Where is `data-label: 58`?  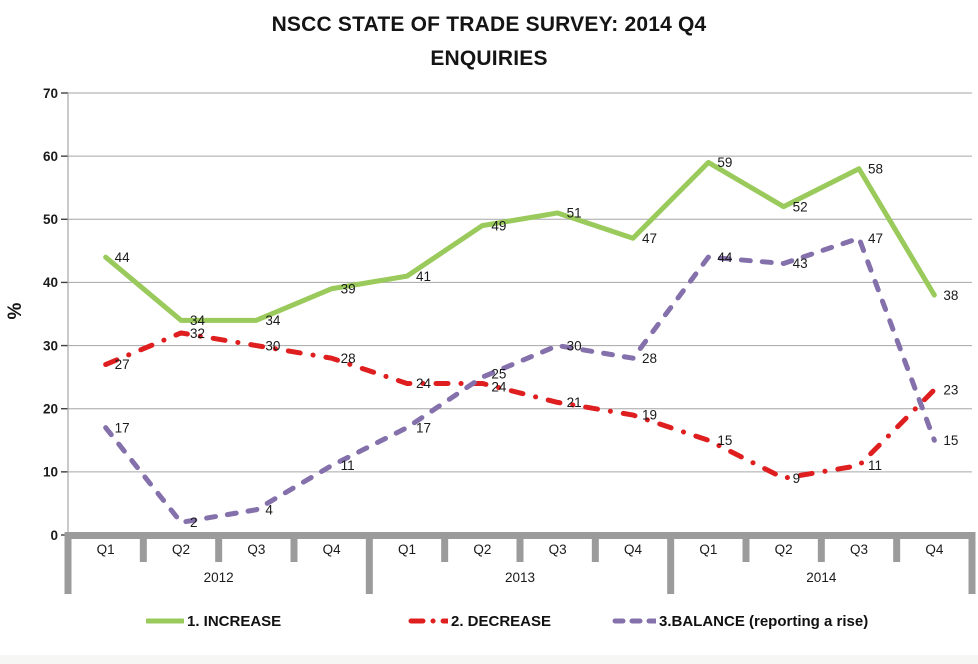
data-label: 58 is located at coordinates (875, 168).